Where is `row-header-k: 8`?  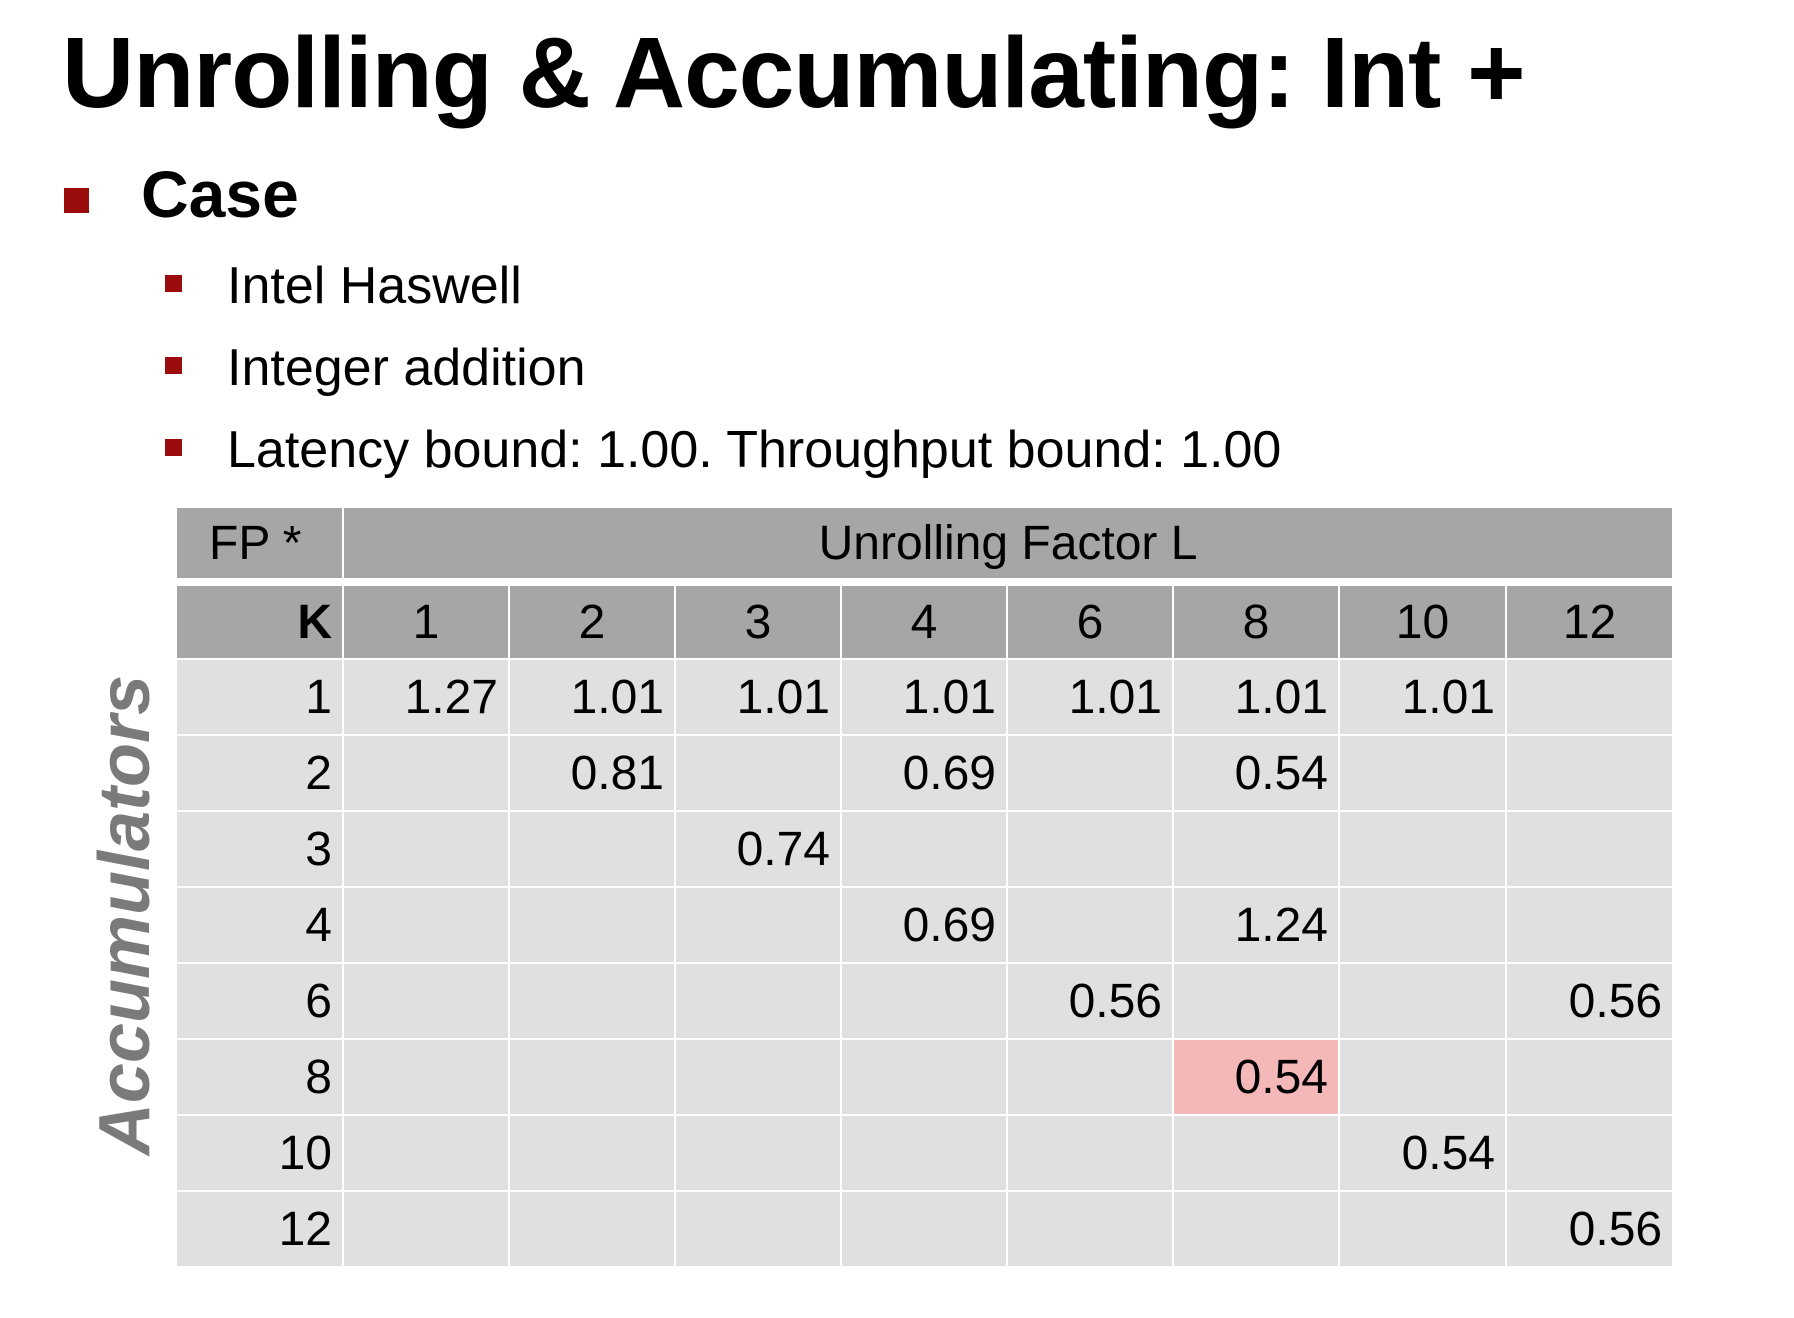 row-header-k: 8 is located at coordinates (259, 1077).